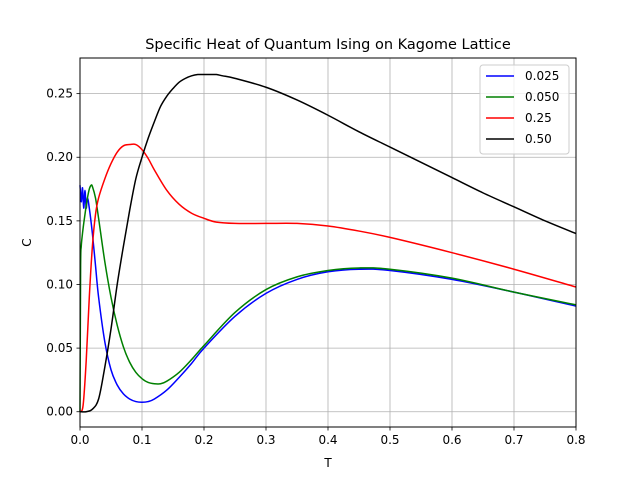 This screenshot has height=480, width=640. Describe the element at coordinates (63, 253) in the screenshot. I see `y-axis: 0.00 0.05 0.10 0.15 0.20 0.25` at that location.